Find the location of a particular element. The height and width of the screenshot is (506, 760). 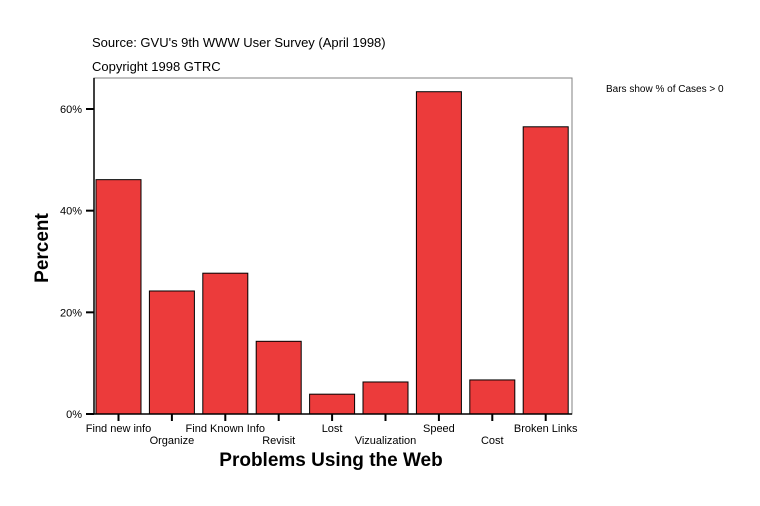

bar-broken-links is located at coordinates (545, 270).